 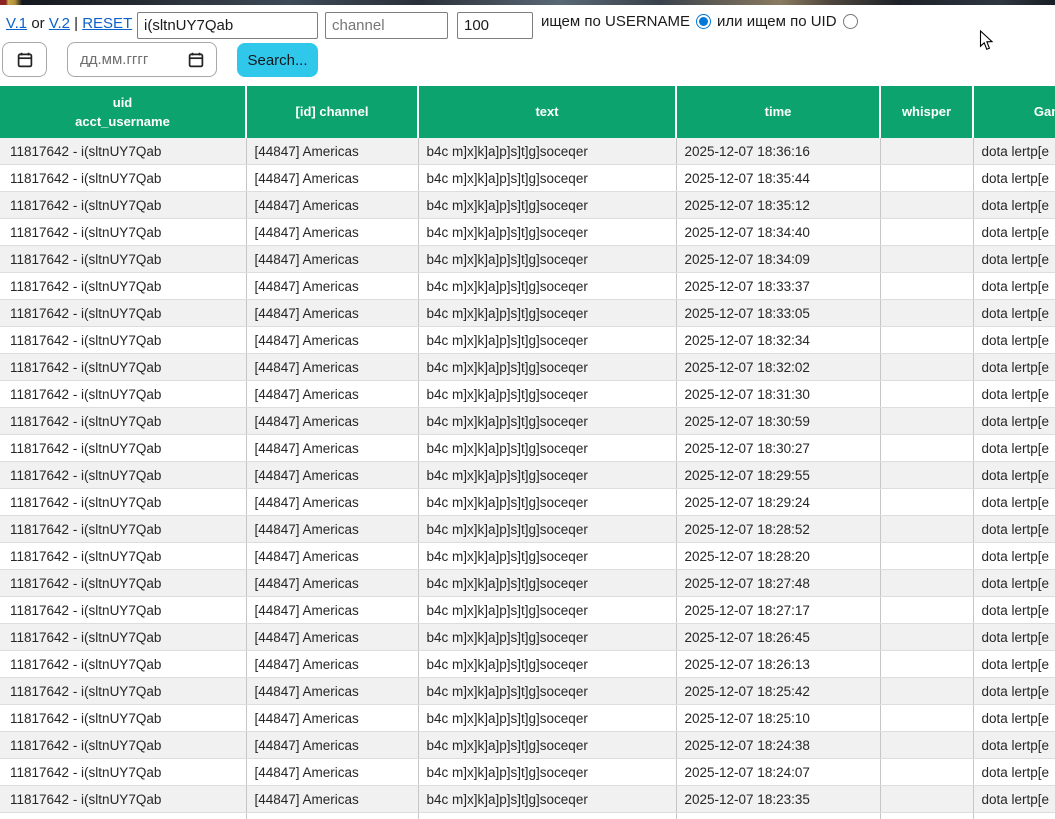 I want to click on or-text: or, so click(x=38, y=23).